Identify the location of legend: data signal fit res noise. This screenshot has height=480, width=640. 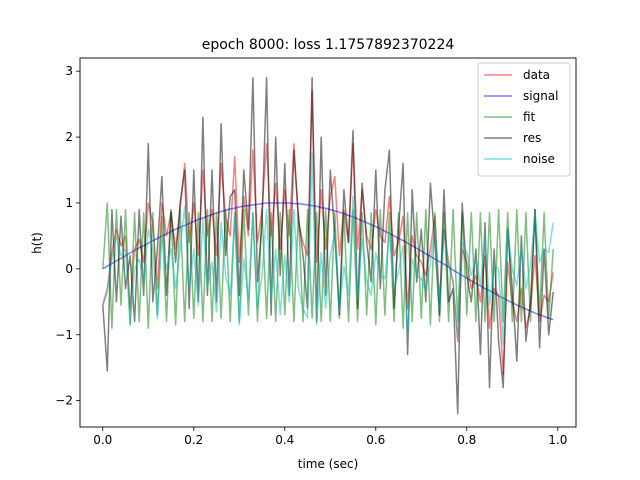
(524, 119).